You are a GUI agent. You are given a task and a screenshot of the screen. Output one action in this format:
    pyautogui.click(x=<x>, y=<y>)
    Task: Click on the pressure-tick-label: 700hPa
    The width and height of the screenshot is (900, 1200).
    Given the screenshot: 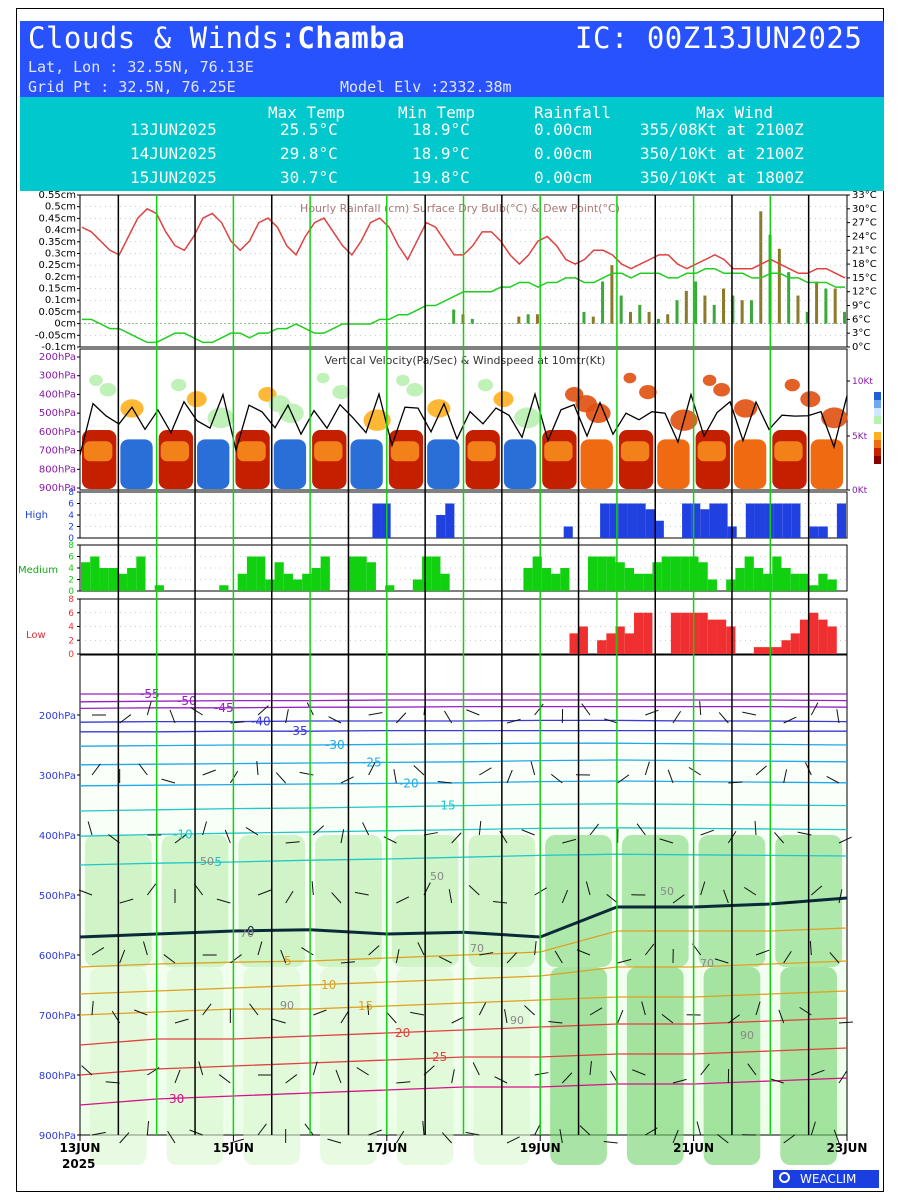 What is the action you would take?
    pyautogui.click(x=57, y=1016)
    